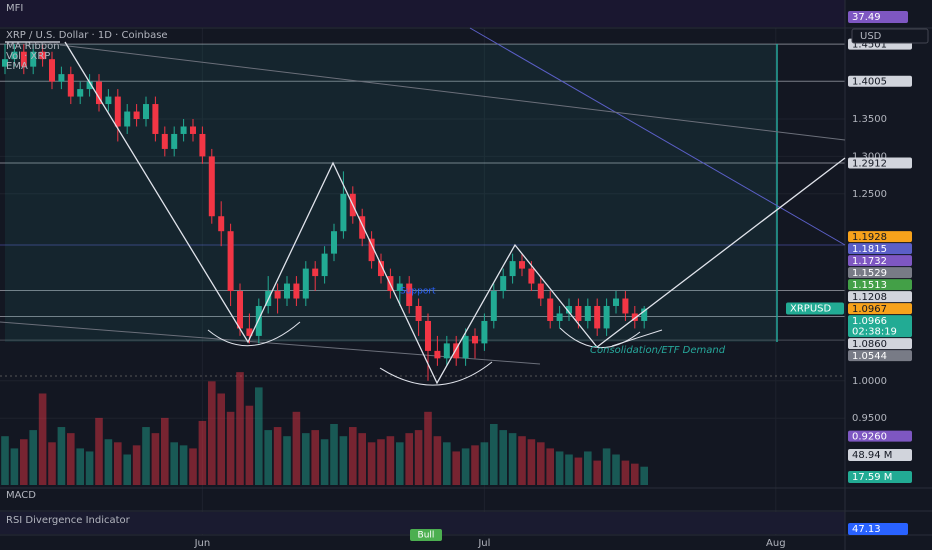  Describe the element at coordinates (68, 520) in the screenshot. I see `pane-label: RSI Divergence Indicator` at that location.